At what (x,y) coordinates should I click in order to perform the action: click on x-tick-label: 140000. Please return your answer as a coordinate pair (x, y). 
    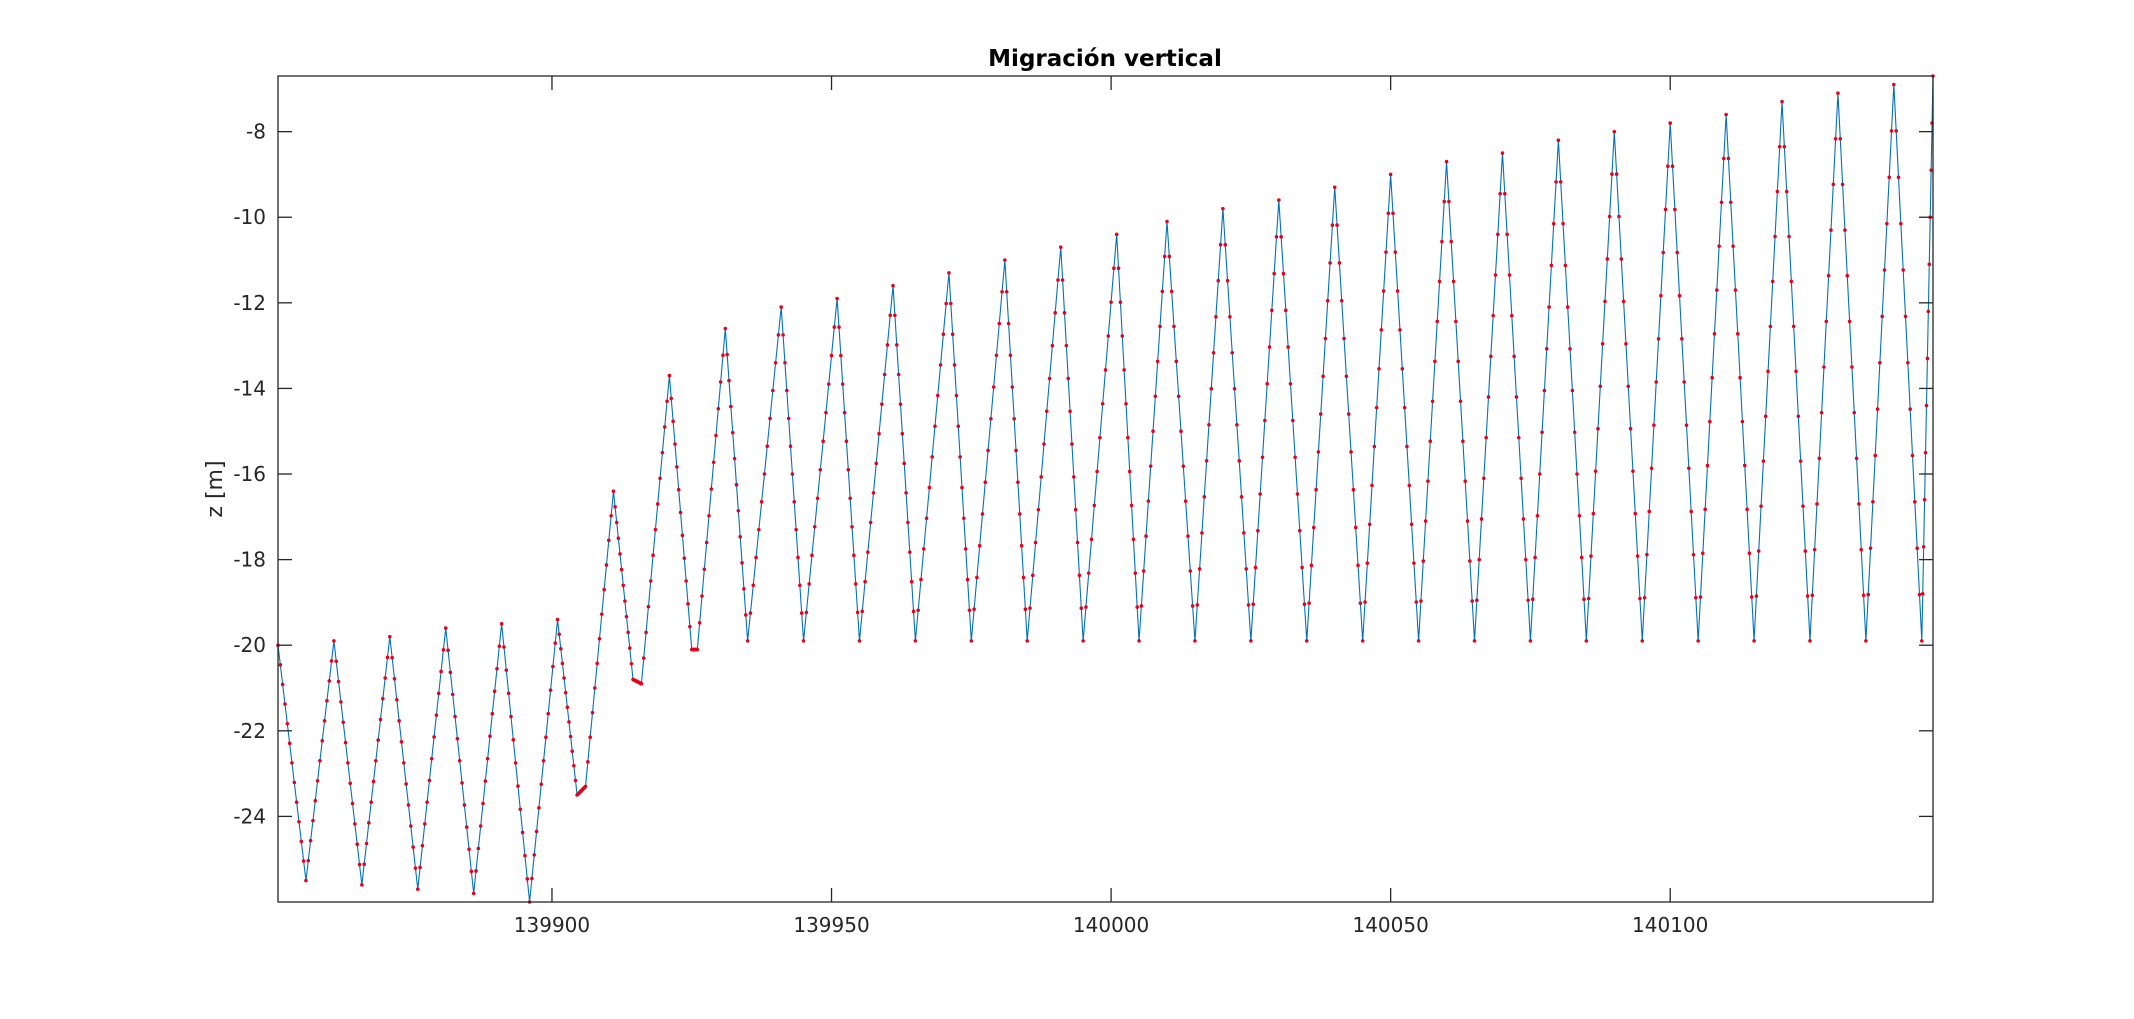
    Looking at the image, I should click on (1111, 925).